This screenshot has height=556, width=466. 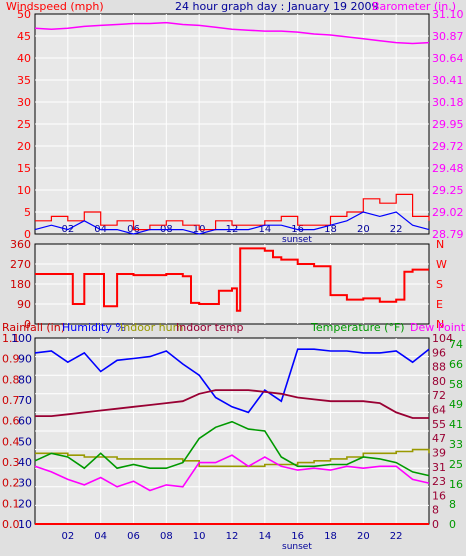 What do you see at coordinates (439, 284) in the screenshot?
I see `tick-label: S` at bounding box center [439, 284].